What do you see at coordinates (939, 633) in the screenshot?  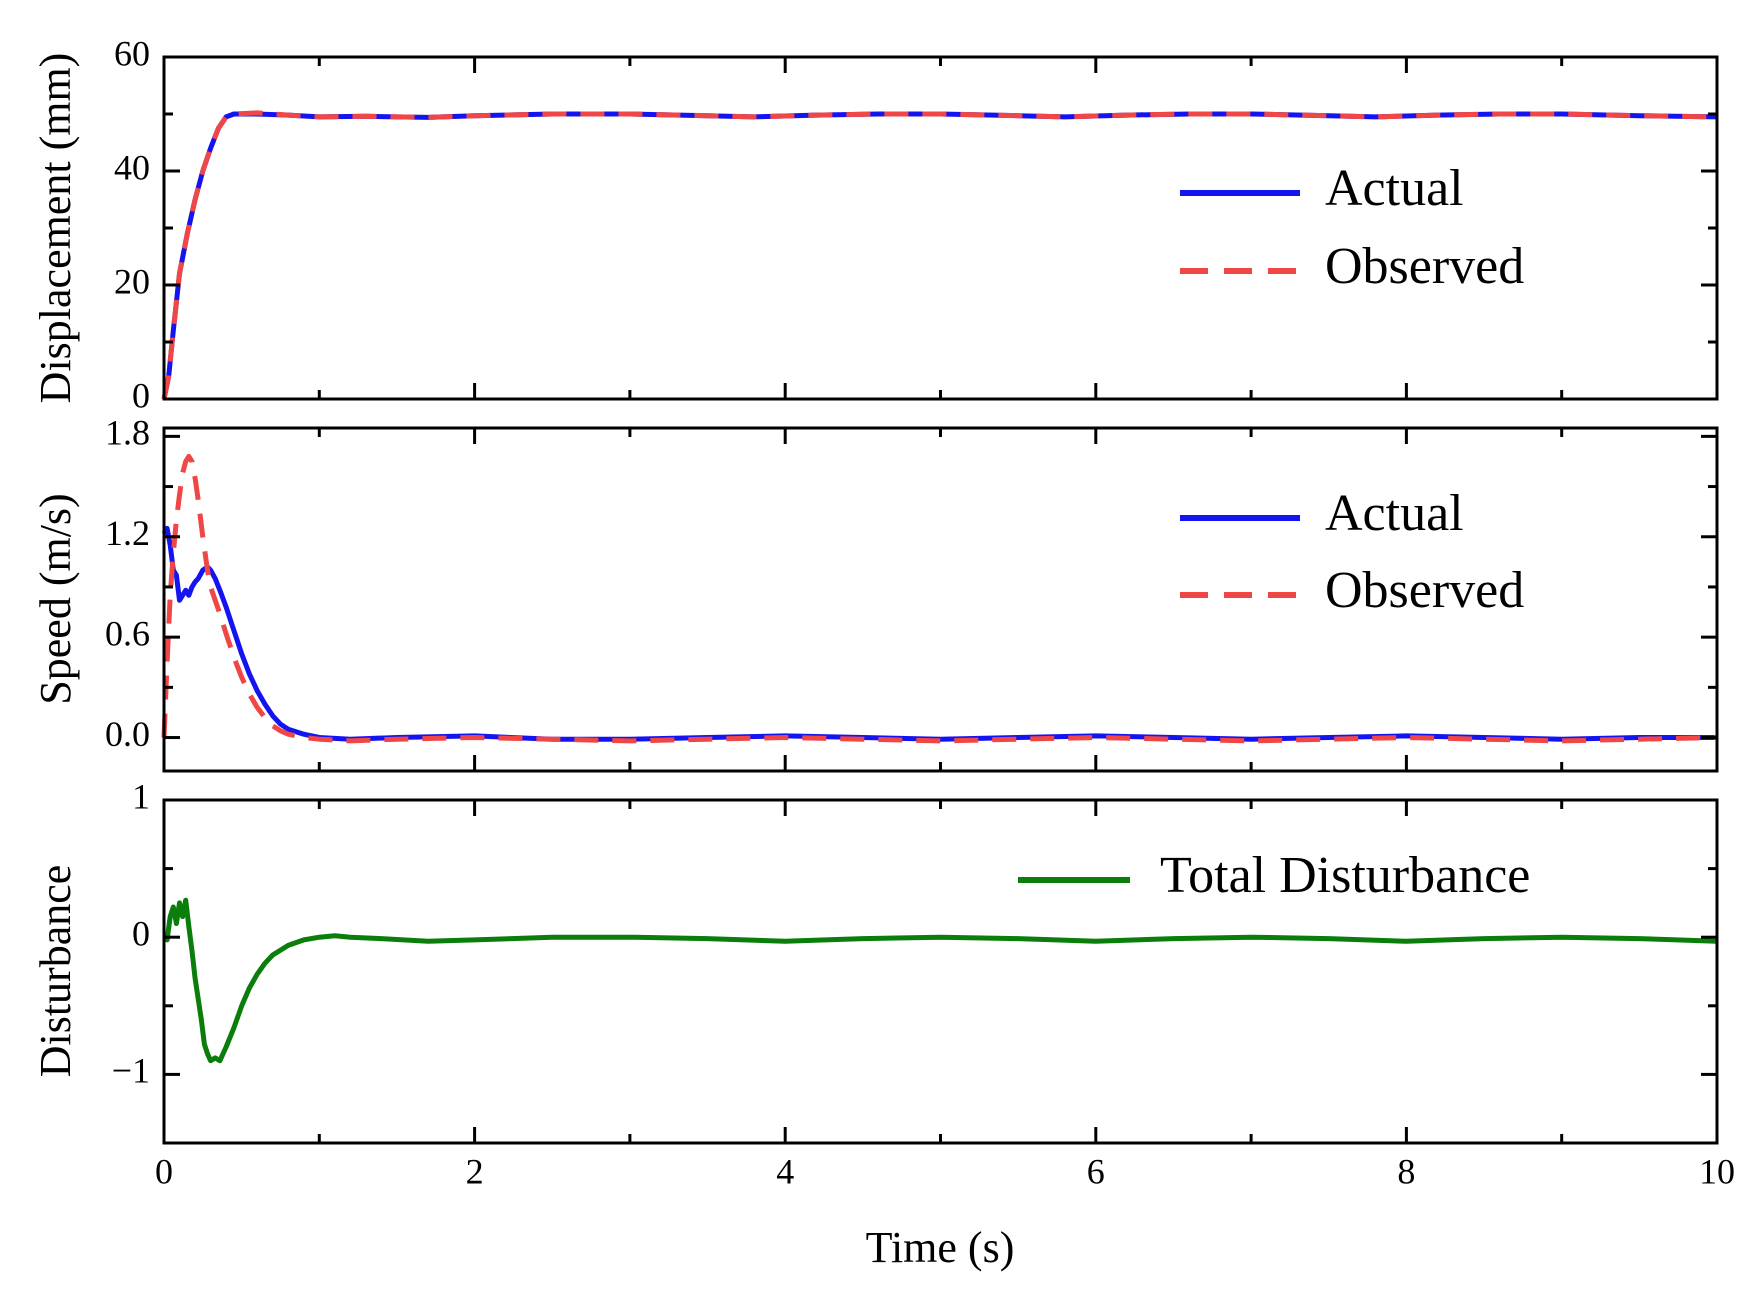 I see `speed-series-actual` at bounding box center [939, 633].